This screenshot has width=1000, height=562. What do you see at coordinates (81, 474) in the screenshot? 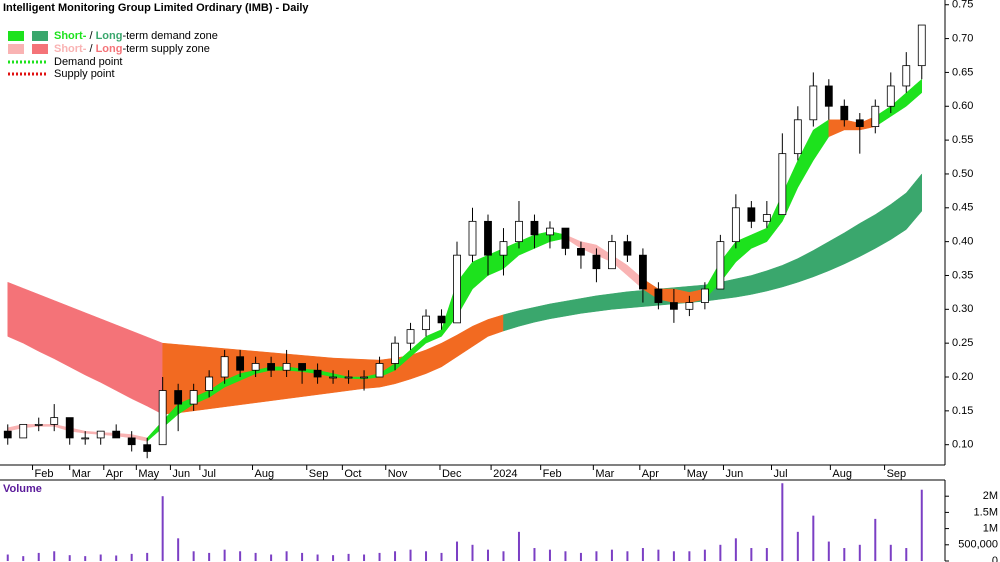
I see `x-tick-label: Mar` at bounding box center [81, 474].